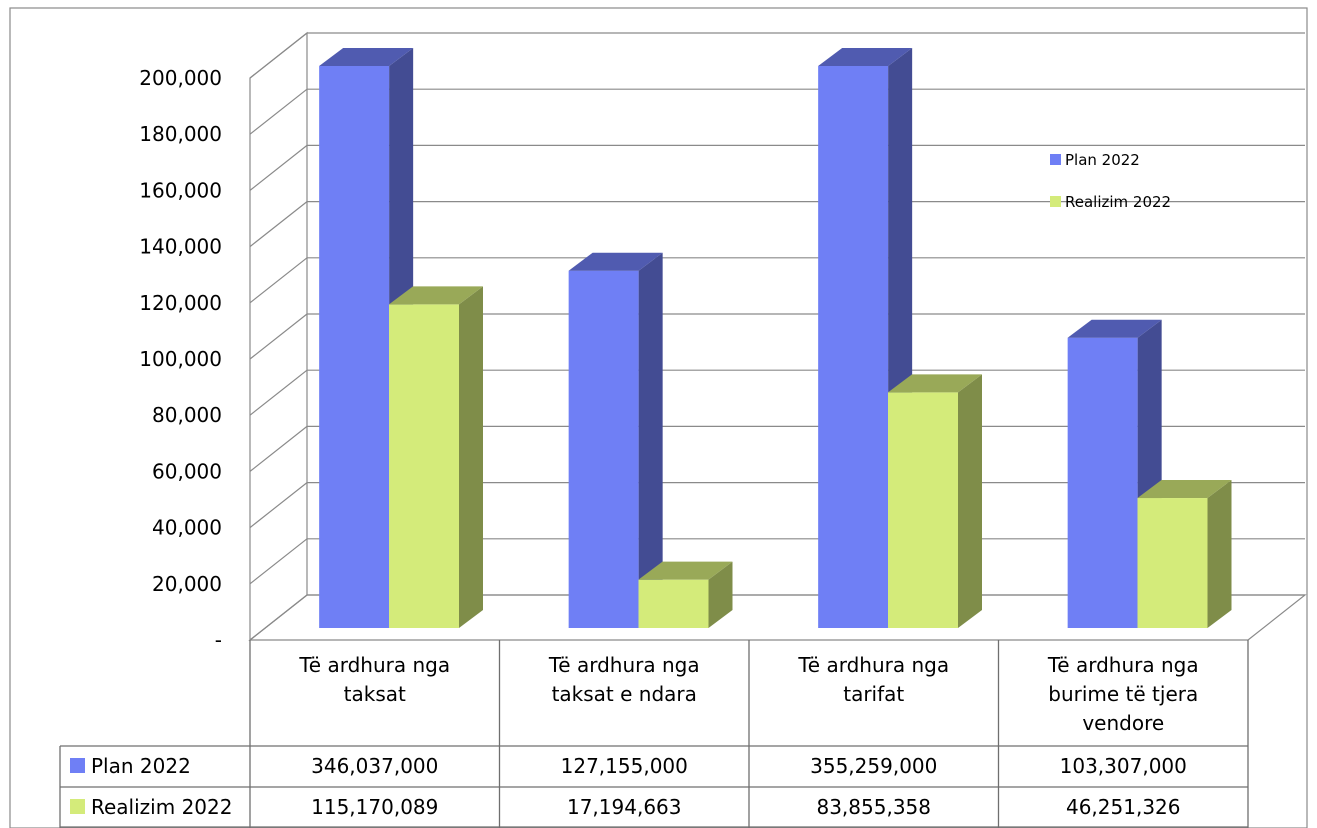 This screenshot has height=828, width=1317. I want to click on y-tick-label: 200,000, so click(180, 78).